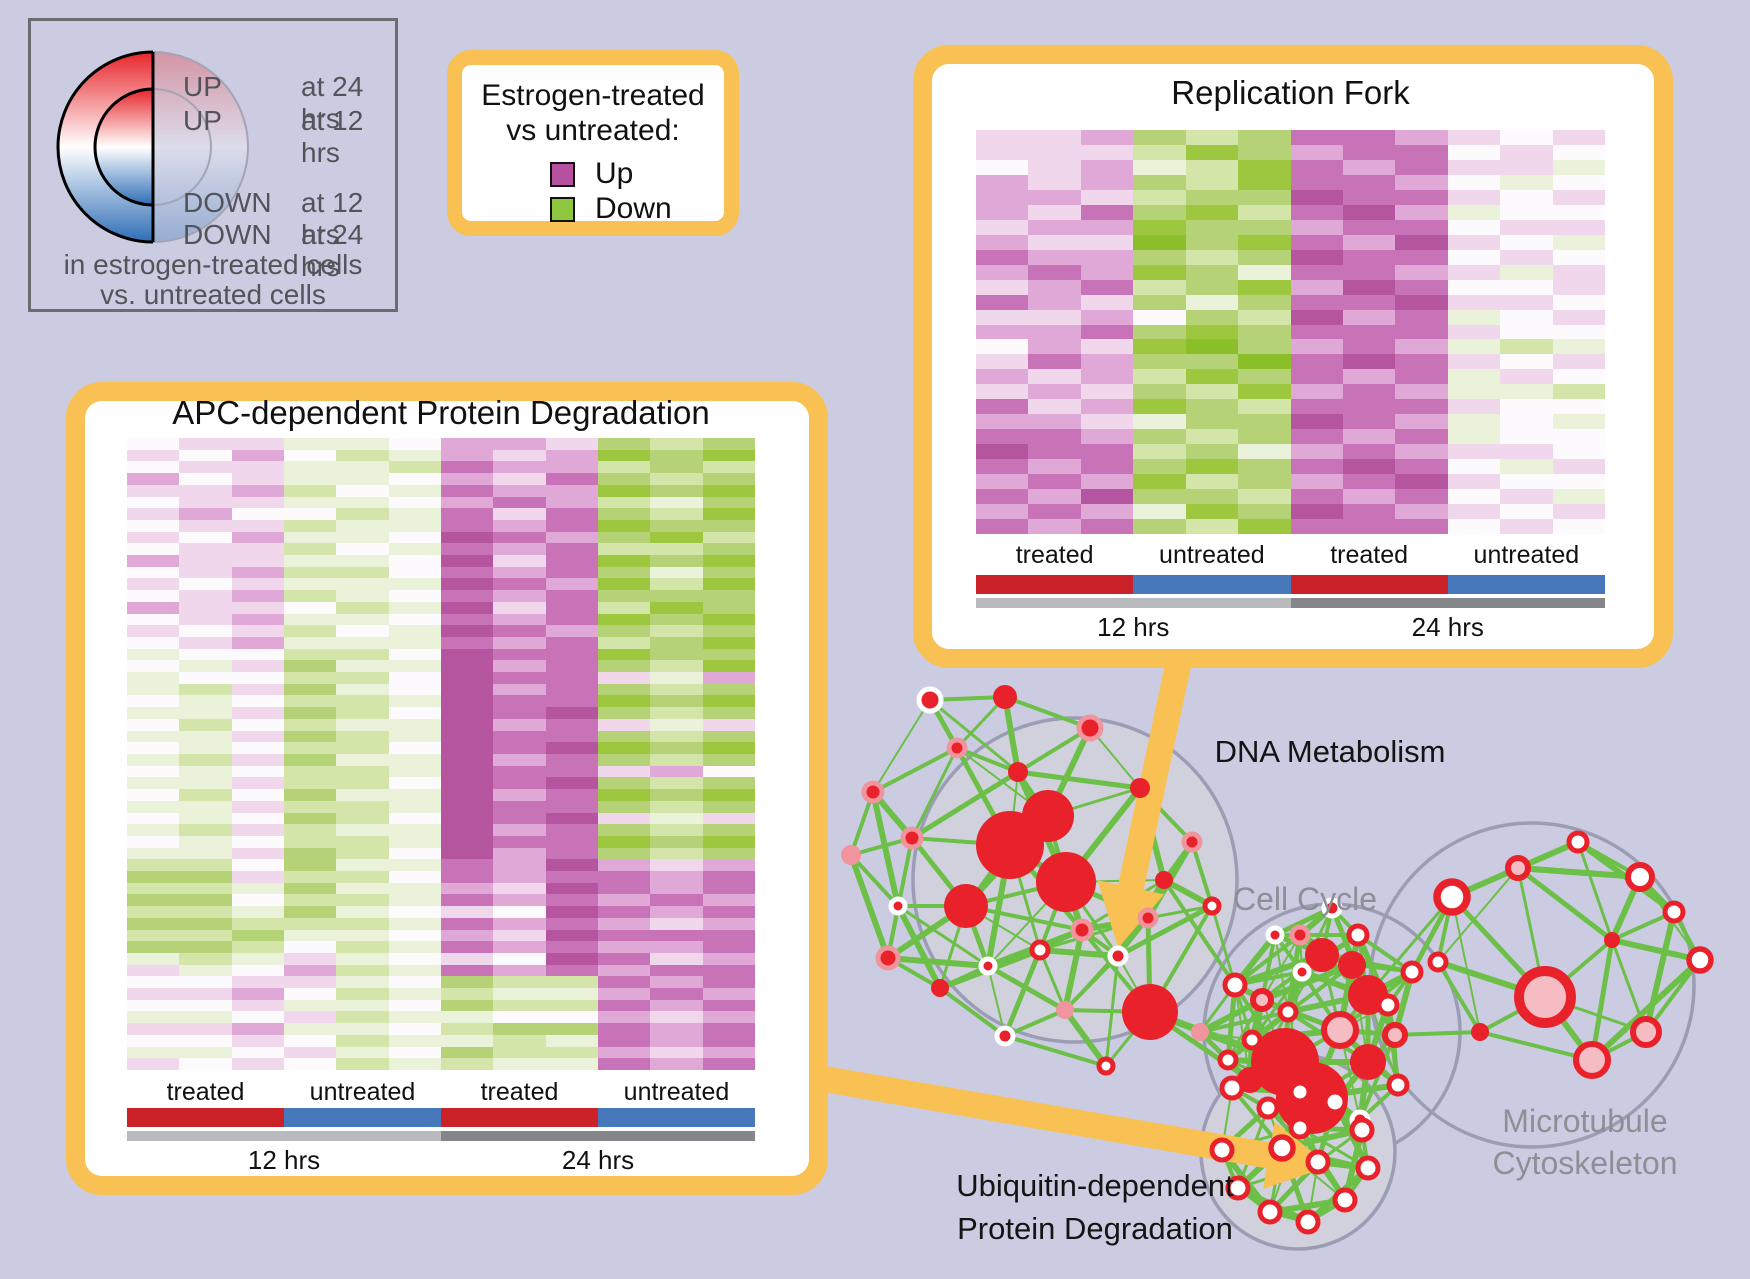  Describe the element at coordinates (1133, 627) in the screenshot. I see `time-label: 12 hrs` at that location.